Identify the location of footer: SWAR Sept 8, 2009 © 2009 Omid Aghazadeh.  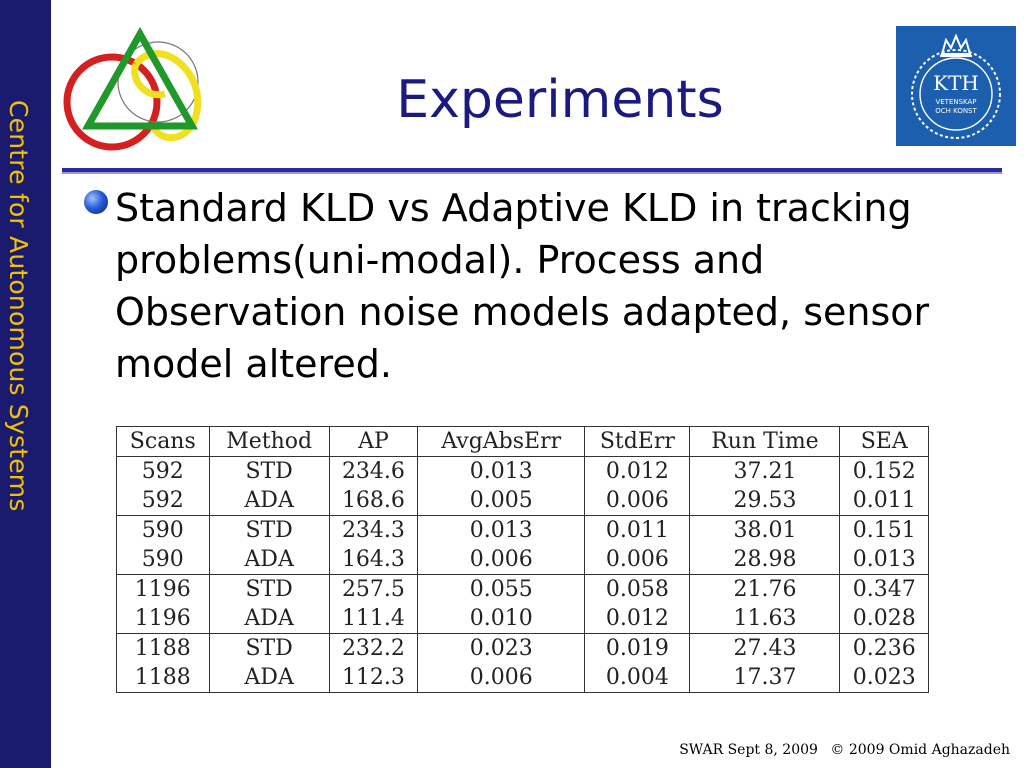
(840, 750).